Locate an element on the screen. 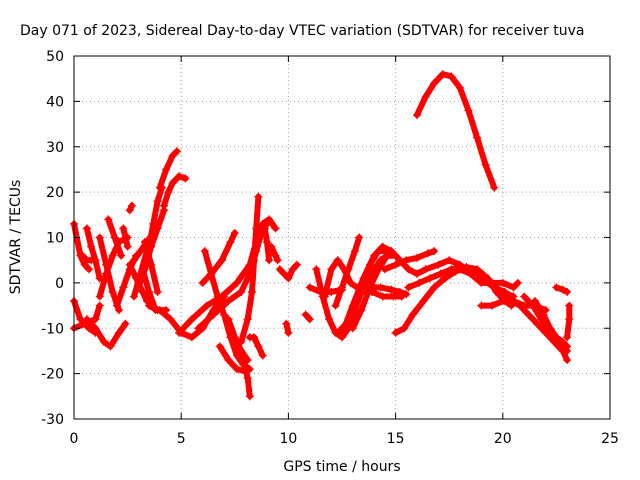 Image resolution: width=640 pixels, height=480 pixels. y-tick-label: 20 is located at coordinates (55, 193).